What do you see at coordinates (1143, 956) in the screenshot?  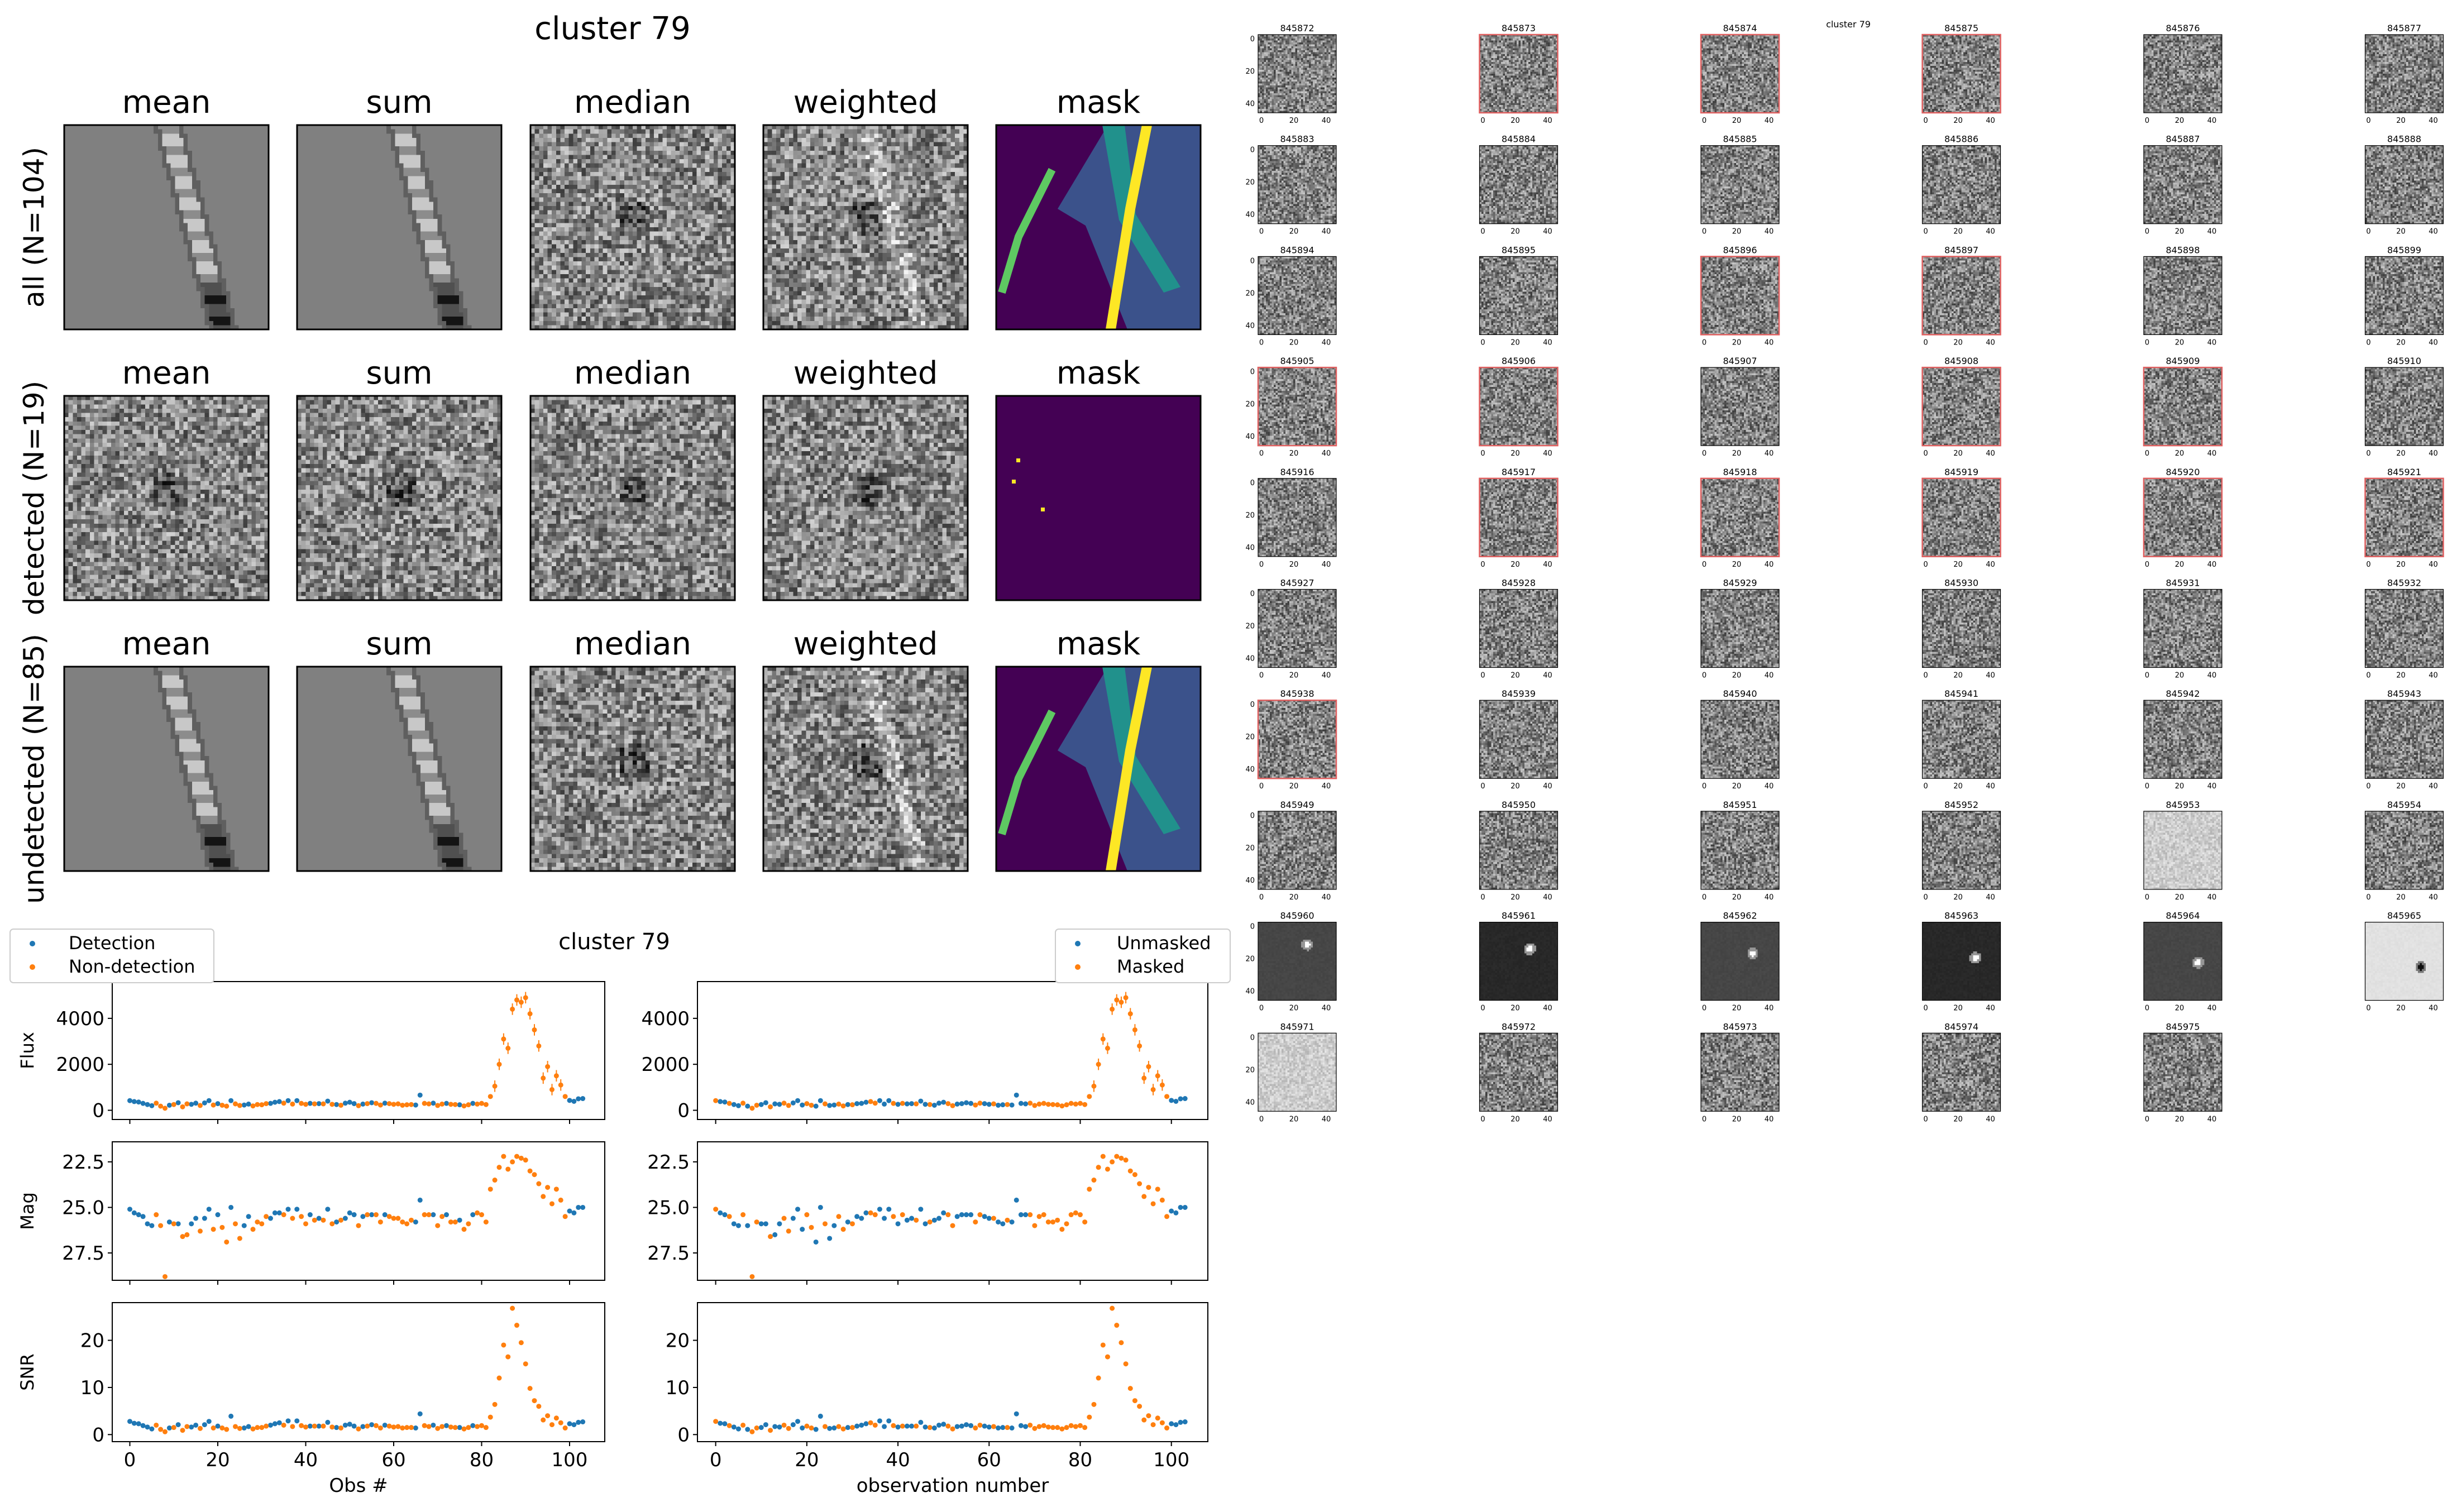 I see `legend-box` at bounding box center [1143, 956].